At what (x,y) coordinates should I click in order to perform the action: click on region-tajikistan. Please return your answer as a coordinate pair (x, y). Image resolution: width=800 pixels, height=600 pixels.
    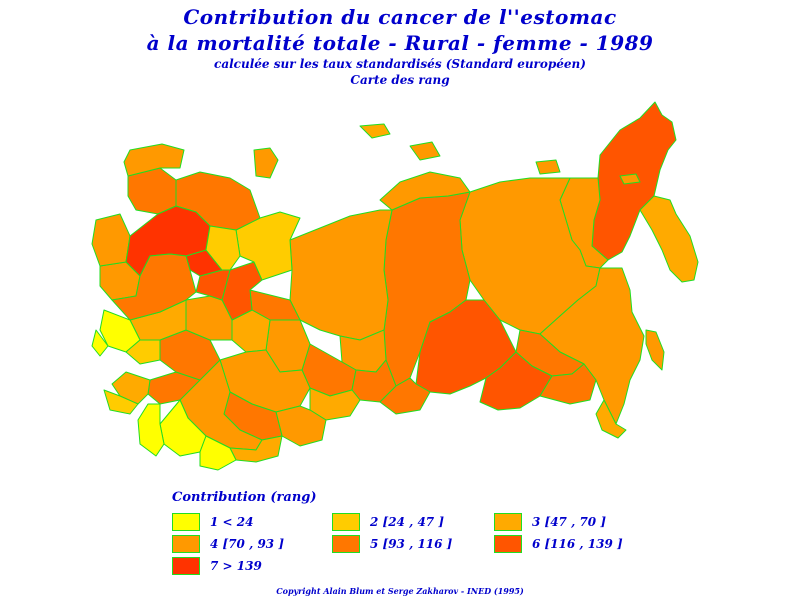
    Looking at the image, I should click on (218, 453).